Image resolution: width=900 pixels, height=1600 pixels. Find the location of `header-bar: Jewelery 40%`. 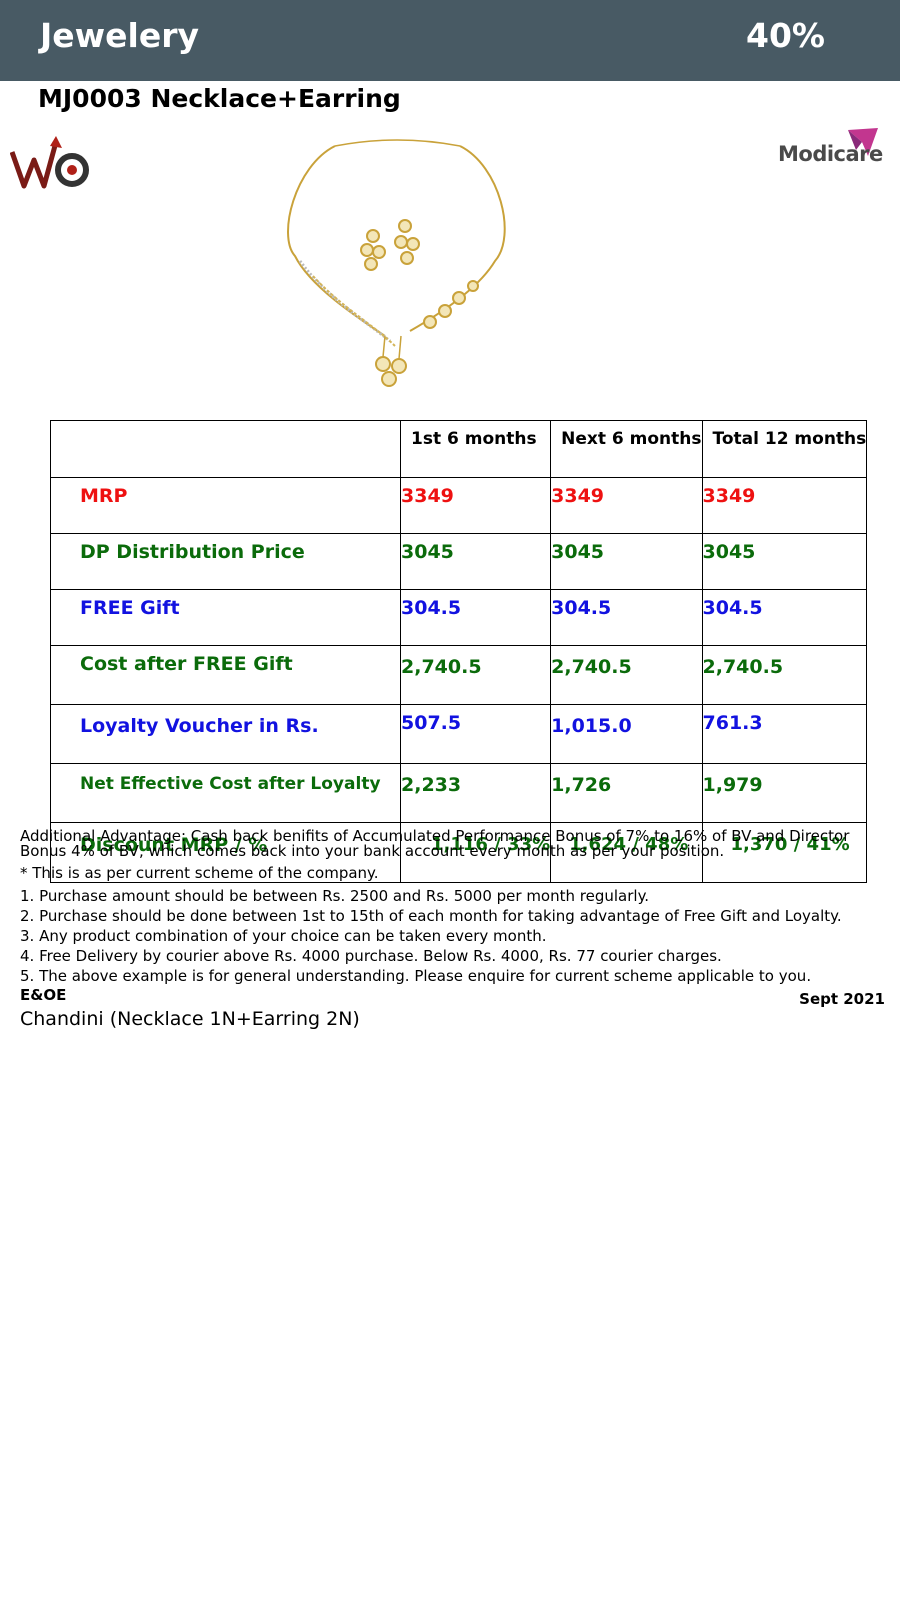

header-bar: Jewelery 40% is located at coordinates (450, 40).